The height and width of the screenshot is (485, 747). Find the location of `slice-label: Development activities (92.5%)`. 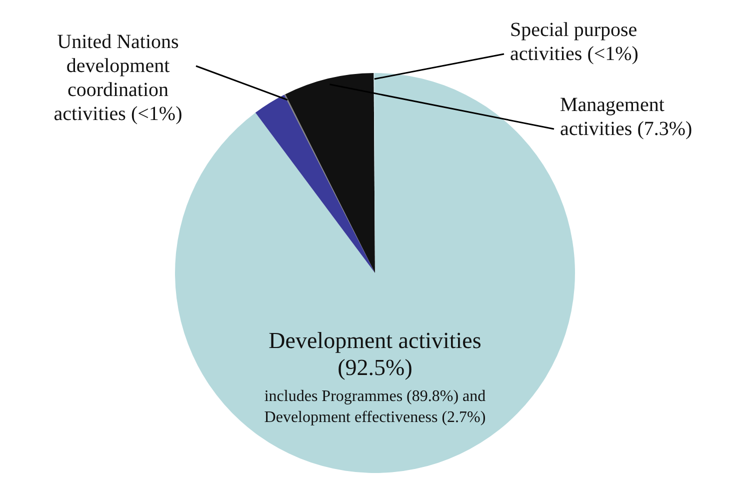

slice-label: Development activities (92.5%) is located at coordinates (375, 354).